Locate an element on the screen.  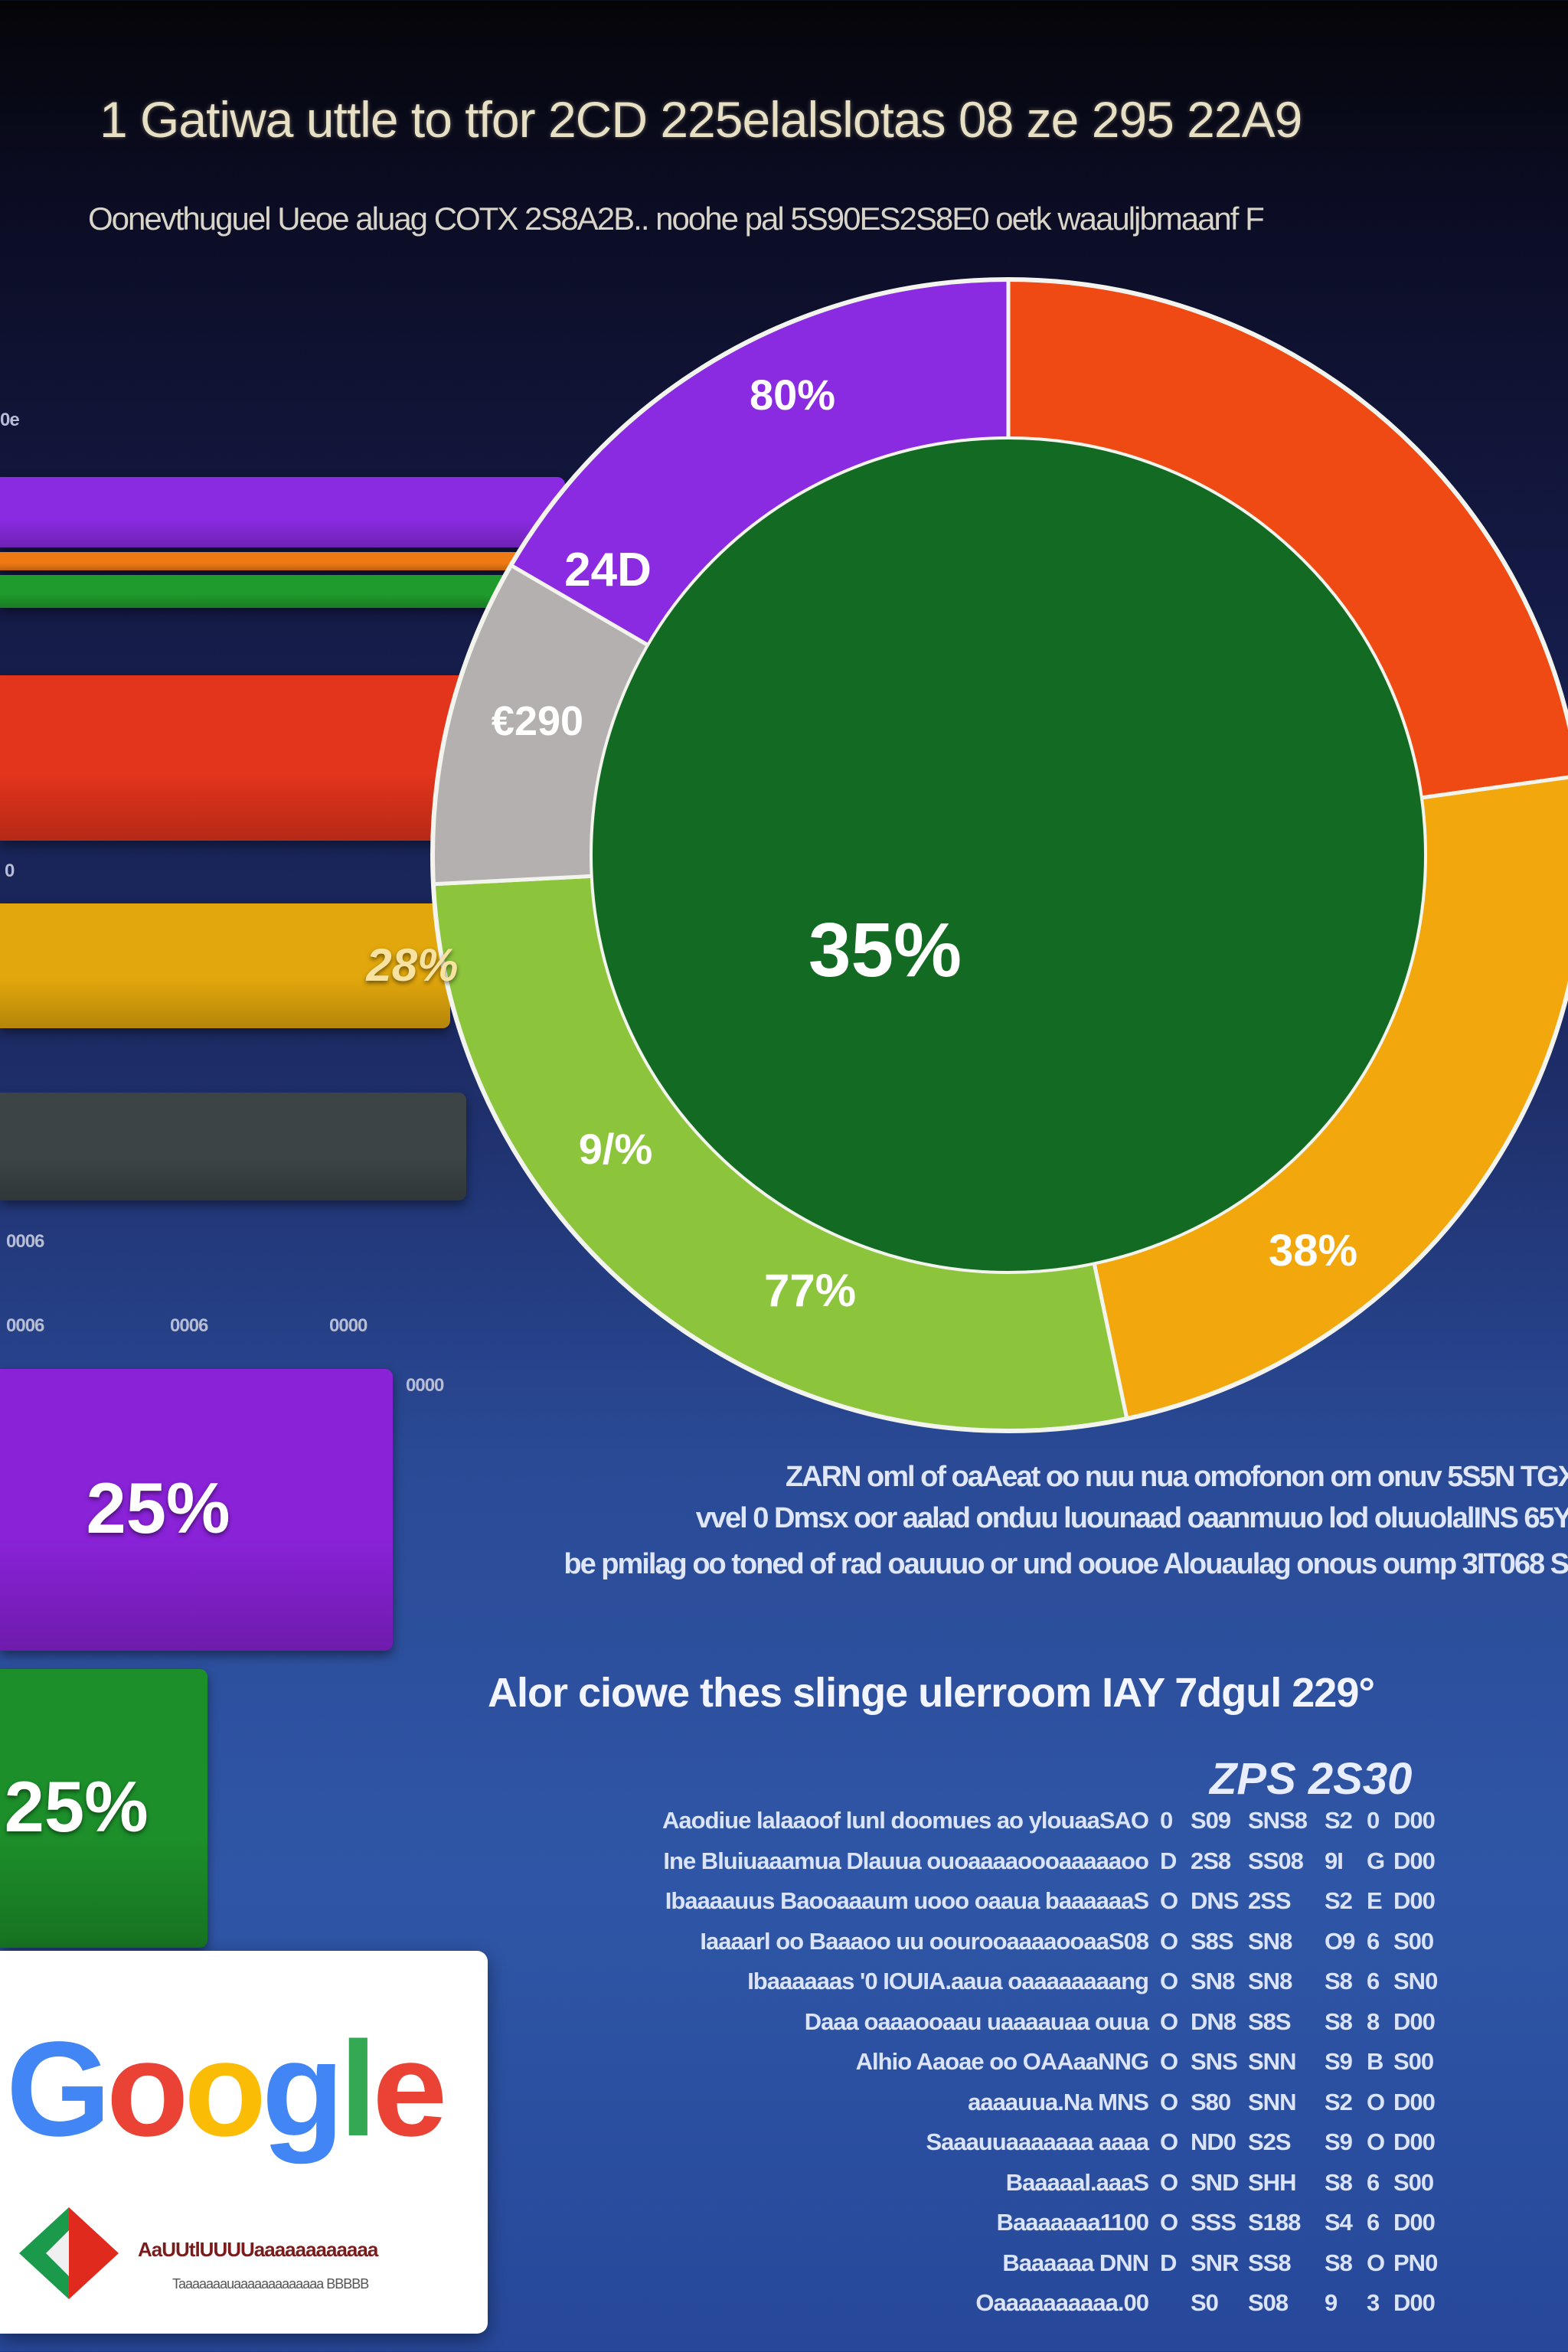
logo-letter: o is located at coordinates (225, 2089).